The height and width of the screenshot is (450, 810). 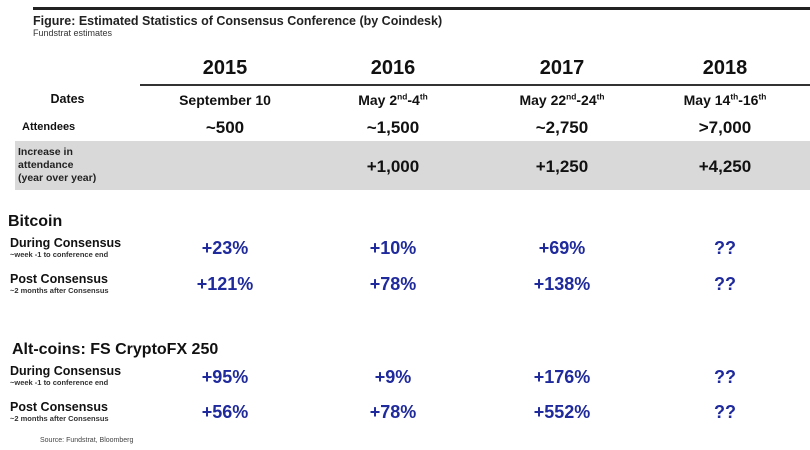 What do you see at coordinates (562, 284) in the screenshot?
I see `bitcoin-post-2017: +138%` at bounding box center [562, 284].